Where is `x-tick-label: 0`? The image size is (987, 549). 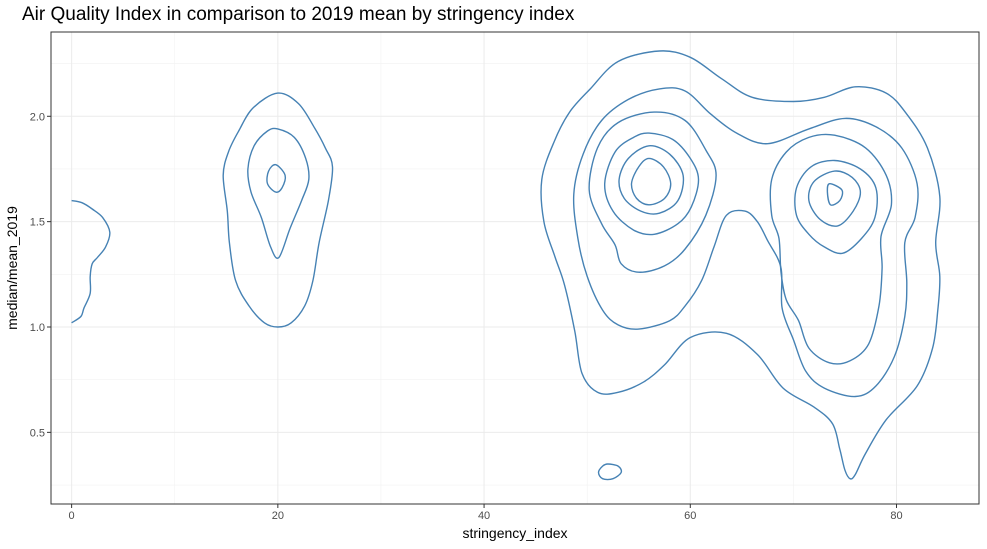
x-tick-label: 0 is located at coordinates (72, 516).